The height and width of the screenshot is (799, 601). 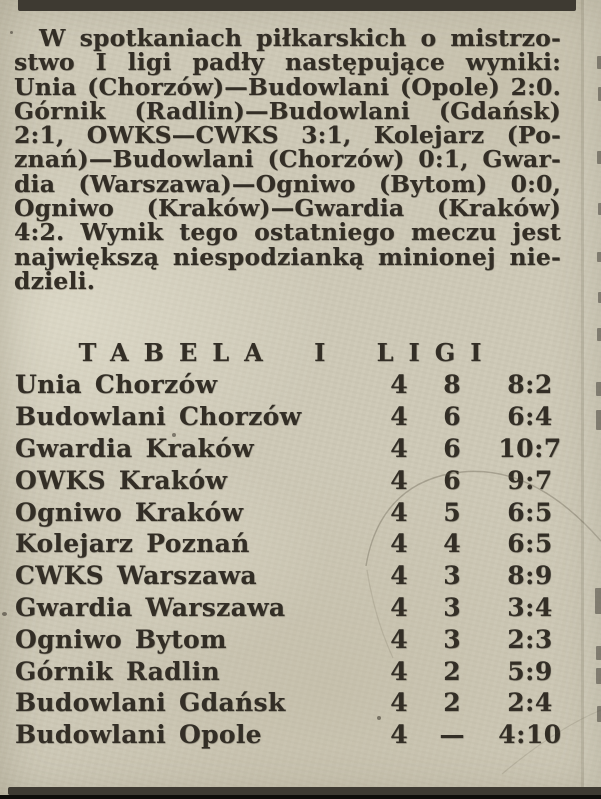 I want to click on goal-ratio: 2:3, so click(x=530, y=639).